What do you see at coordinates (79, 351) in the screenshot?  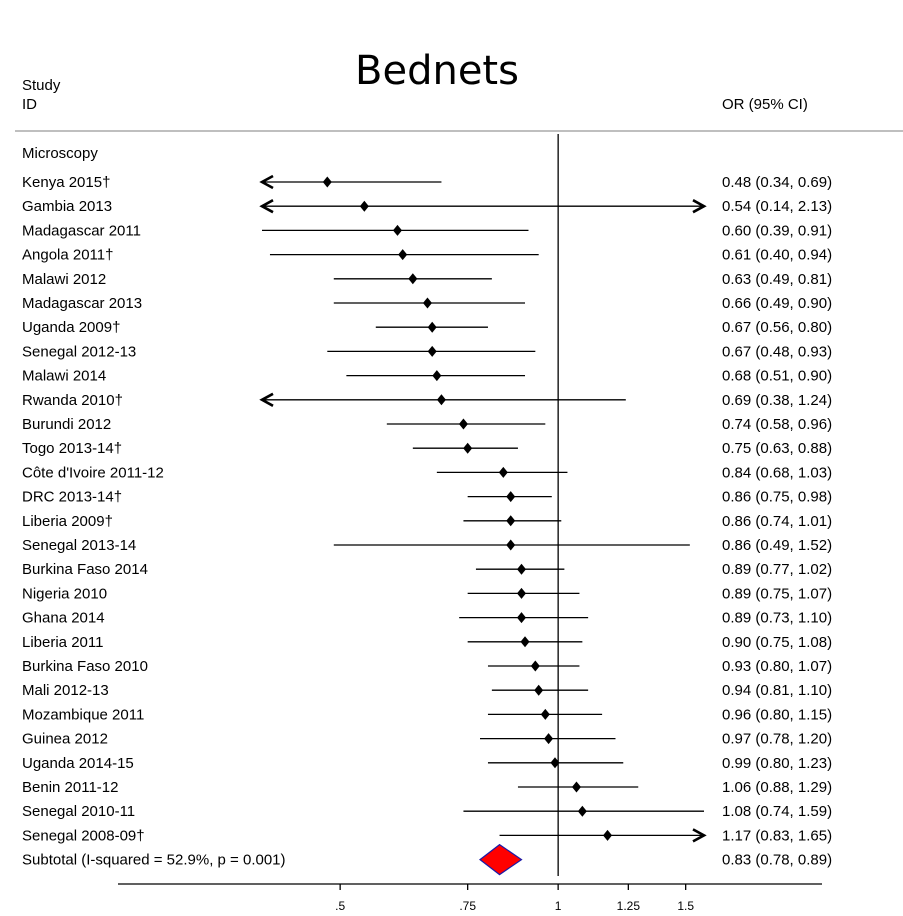 I see `study-label: Senegal 2012-13` at bounding box center [79, 351].